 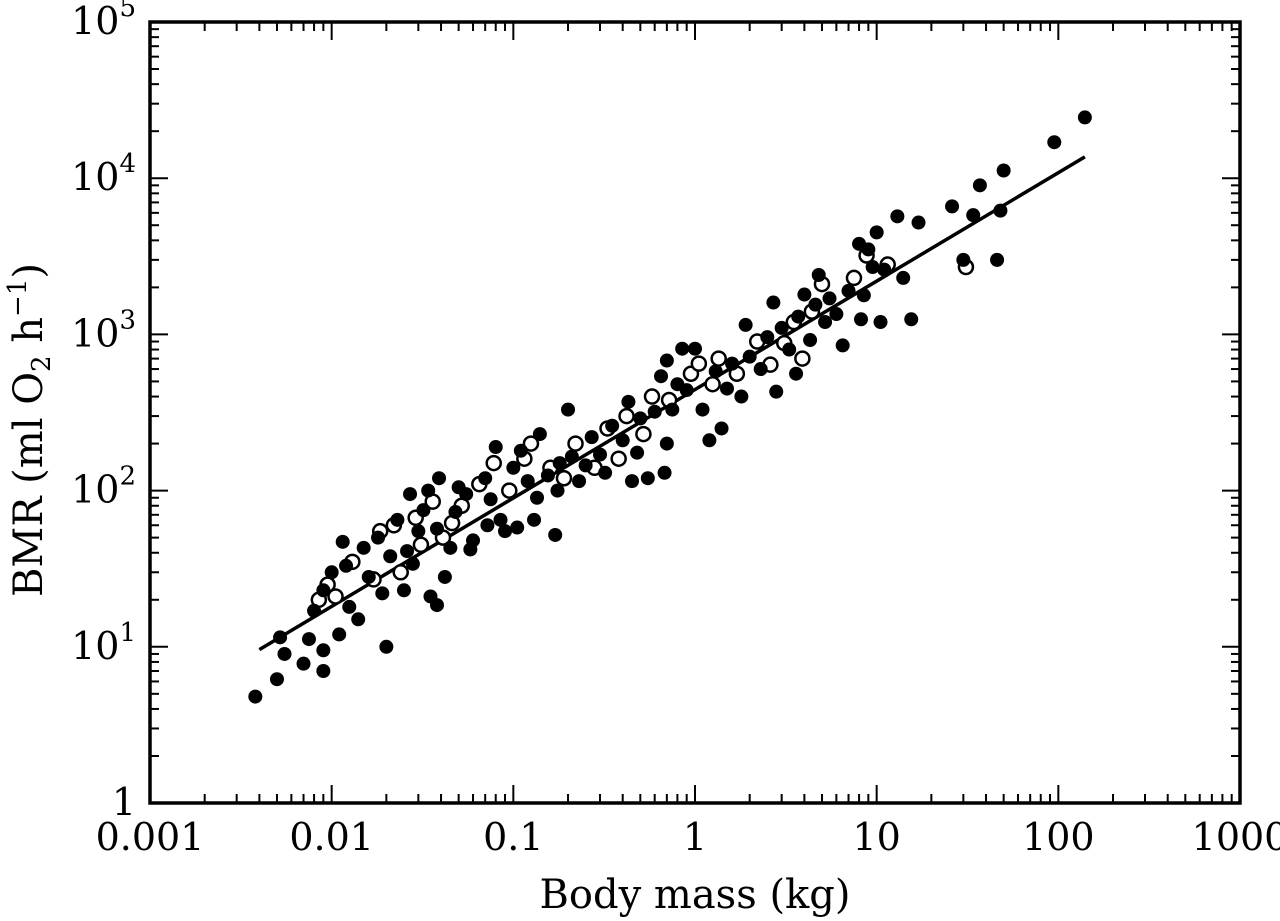 What do you see at coordinates (513, 837) in the screenshot?
I see `x-tick-label: 0.1` at bounding box center [513, 837].